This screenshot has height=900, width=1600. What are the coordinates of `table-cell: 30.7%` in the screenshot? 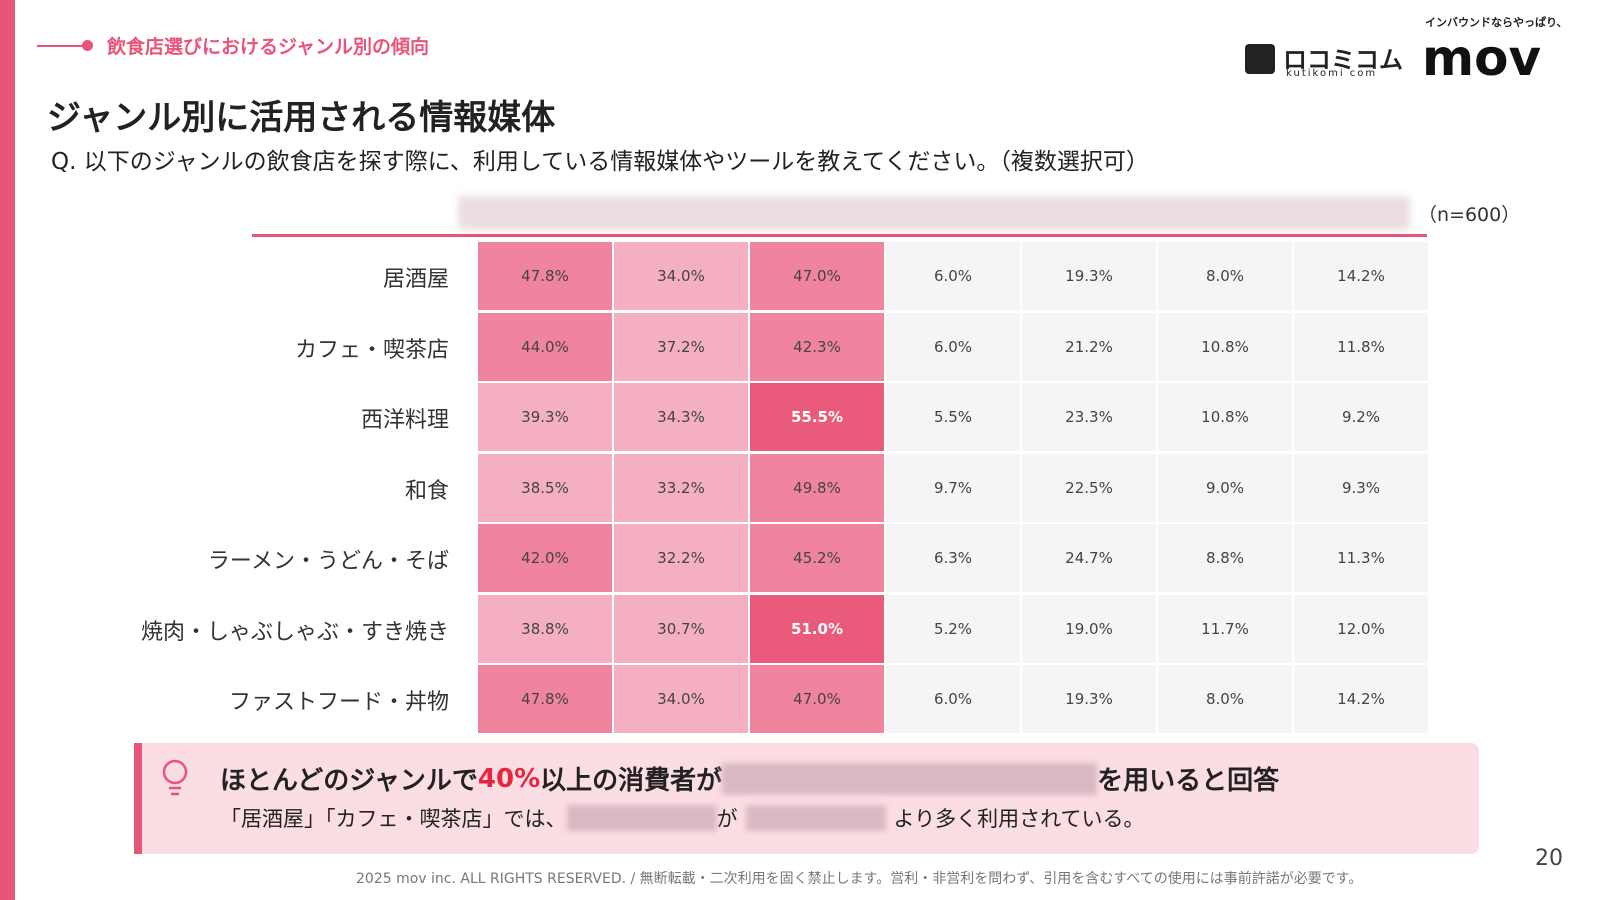 It's located at (681, 628).